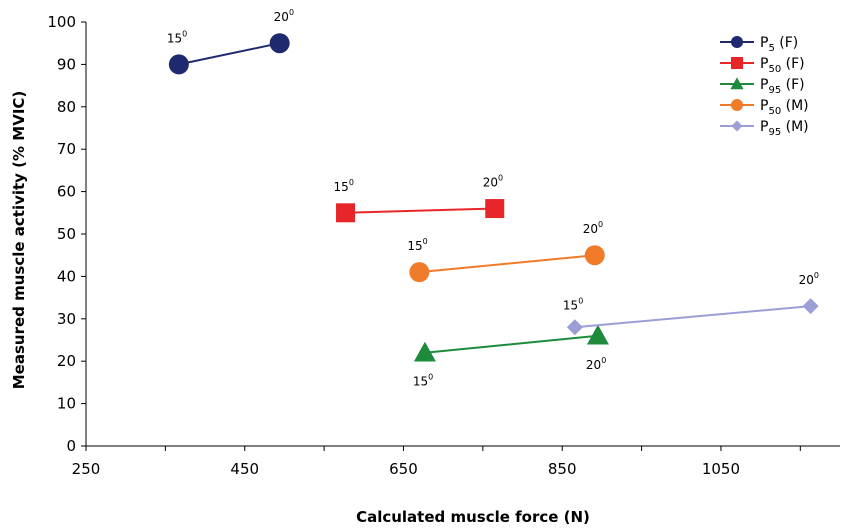 This screenshot has width=868, height=532. I want to click on legend-entry: P95 (F), so click(762, 86).